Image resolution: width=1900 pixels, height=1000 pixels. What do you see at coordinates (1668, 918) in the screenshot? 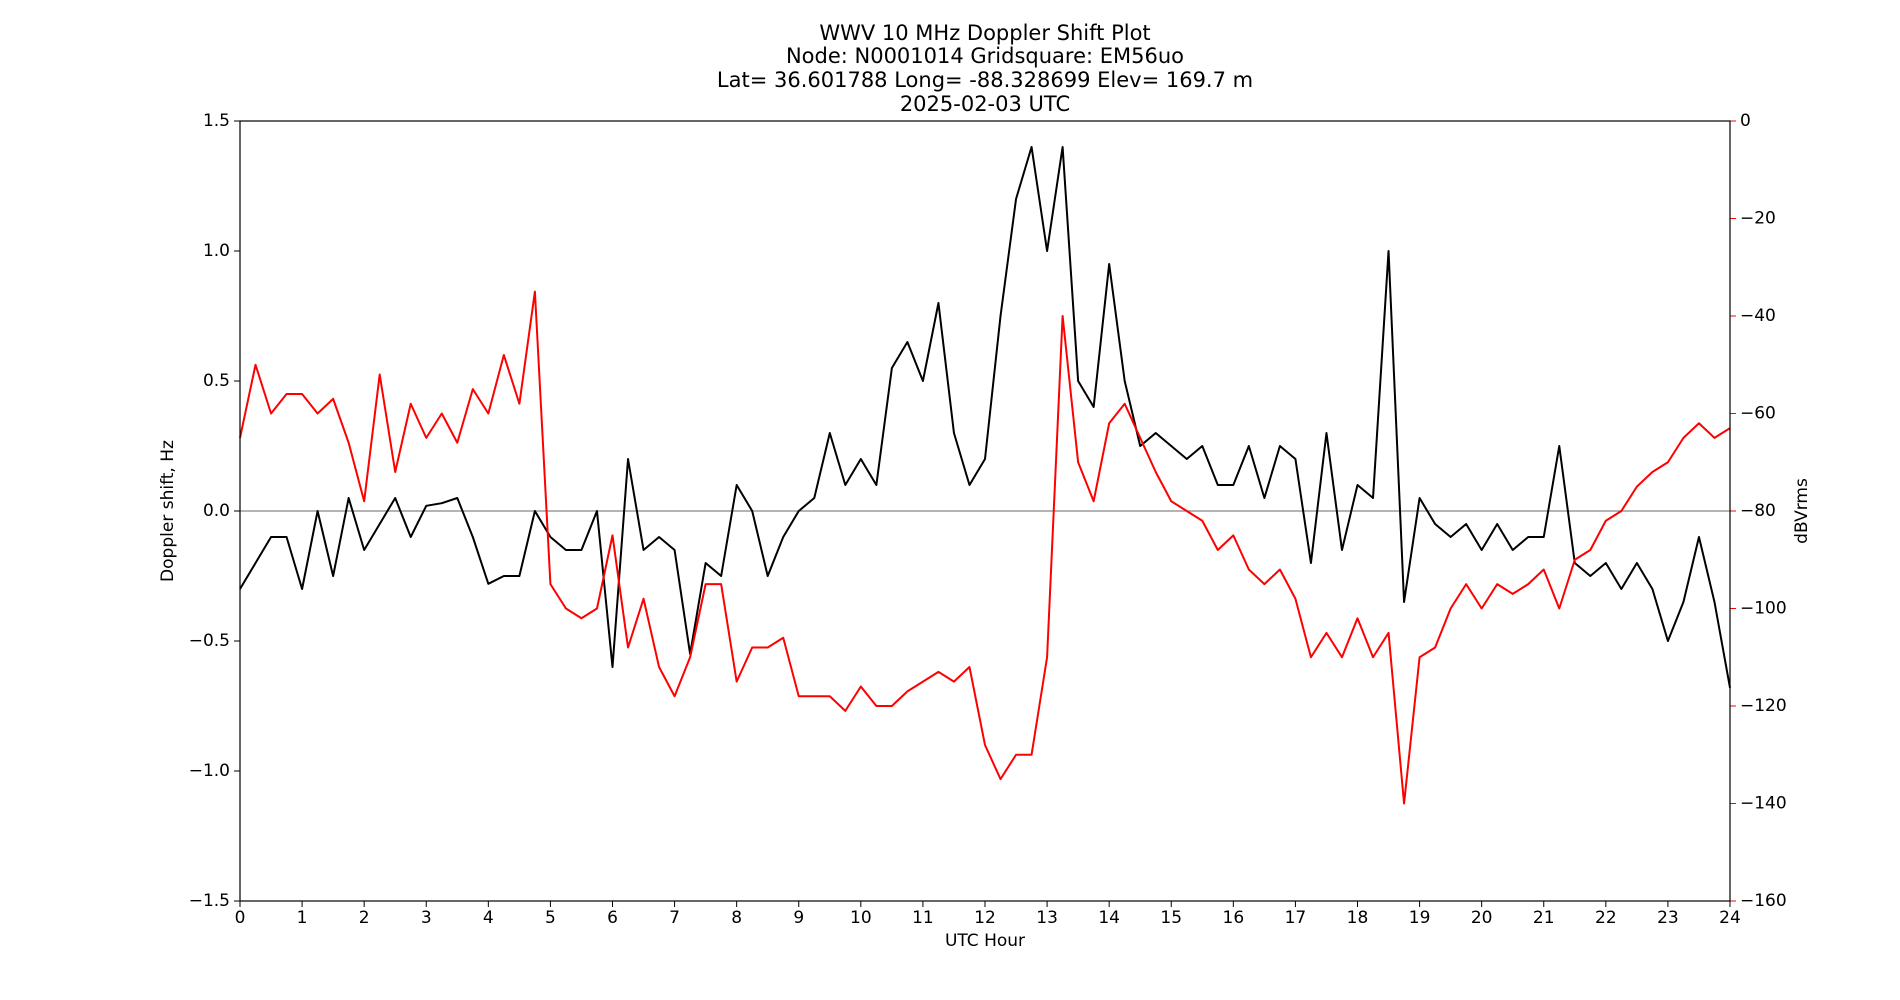
I see `x-tick-label: 23` at bounding box center [1668, 918].